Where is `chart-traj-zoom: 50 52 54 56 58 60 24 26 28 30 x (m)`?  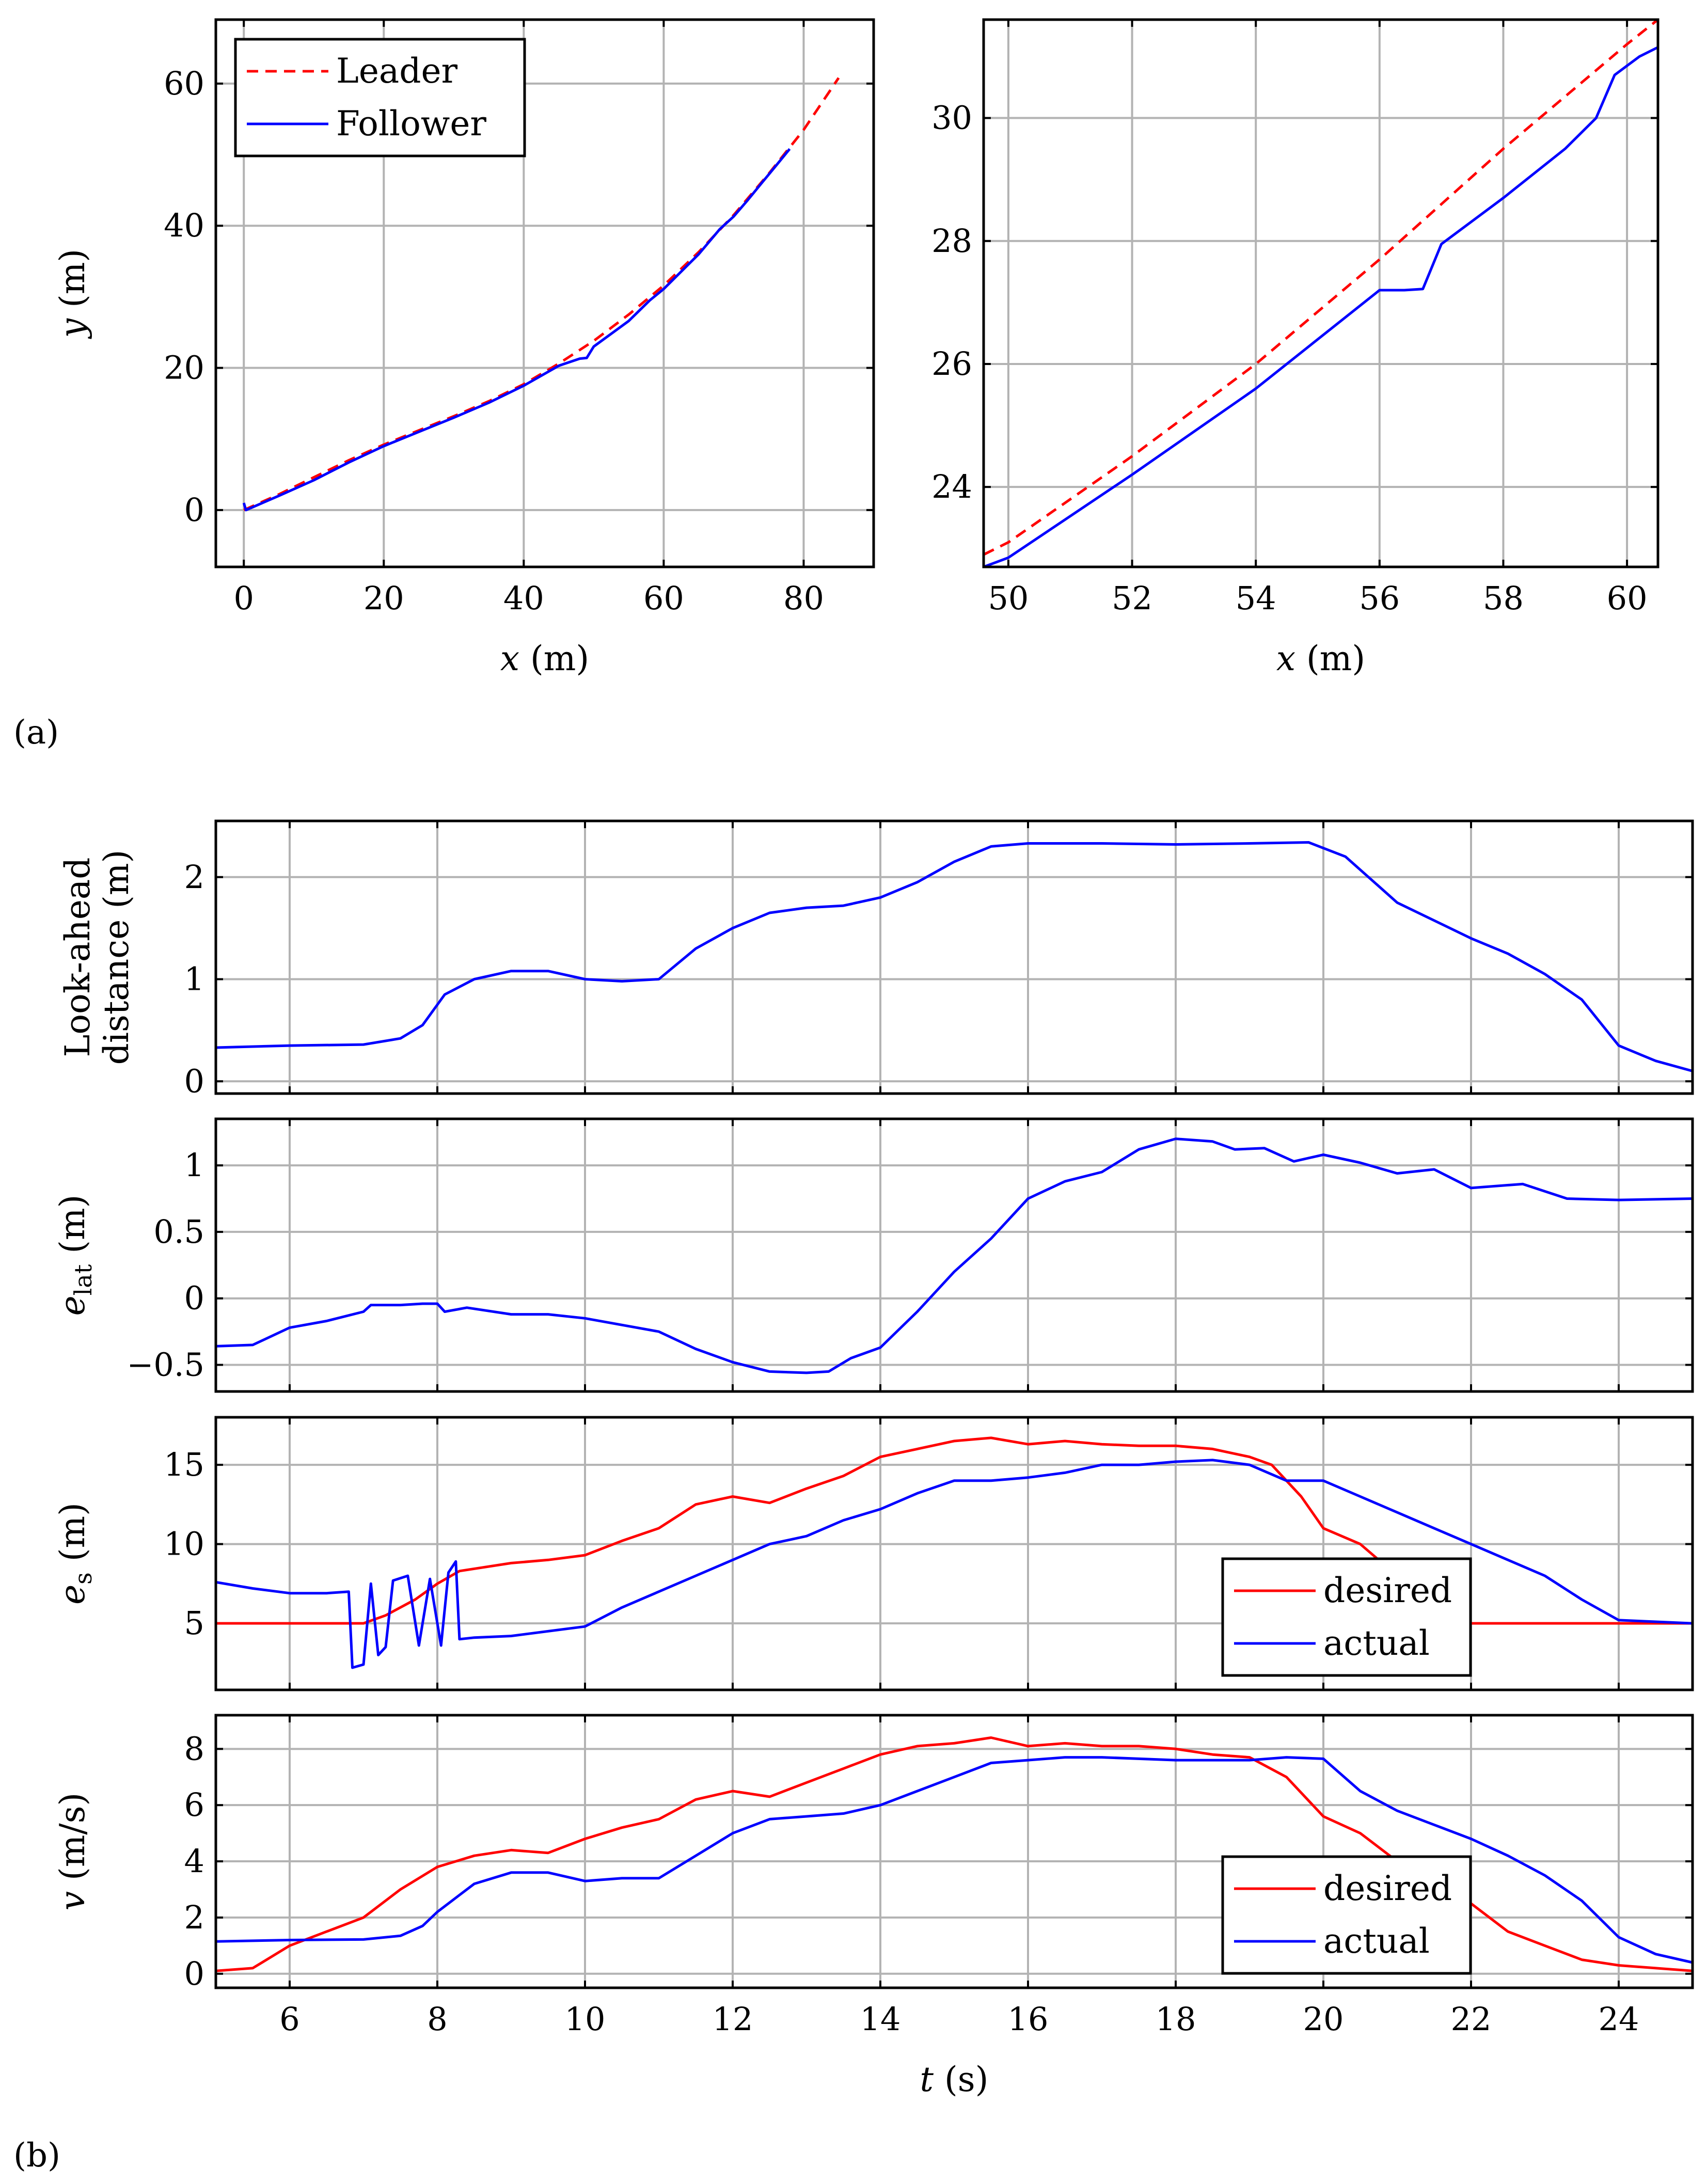
chart-traj-zoom: 50 52 54 56 58 60 24 26 28 30 x (m) is located at coordinates (1295, 348).